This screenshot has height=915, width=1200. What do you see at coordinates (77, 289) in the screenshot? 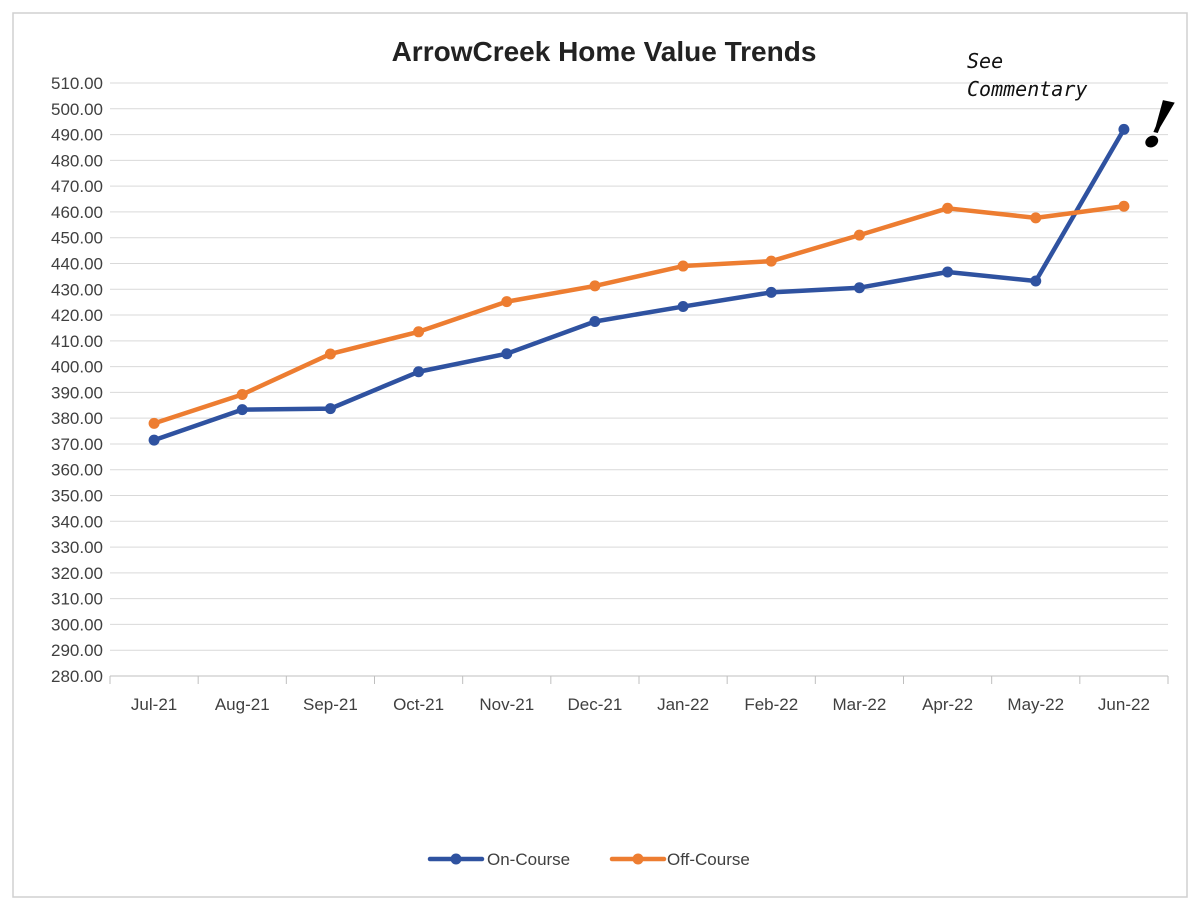
I see `y-tick-label: 430.00` at bounding box center [77, 289].